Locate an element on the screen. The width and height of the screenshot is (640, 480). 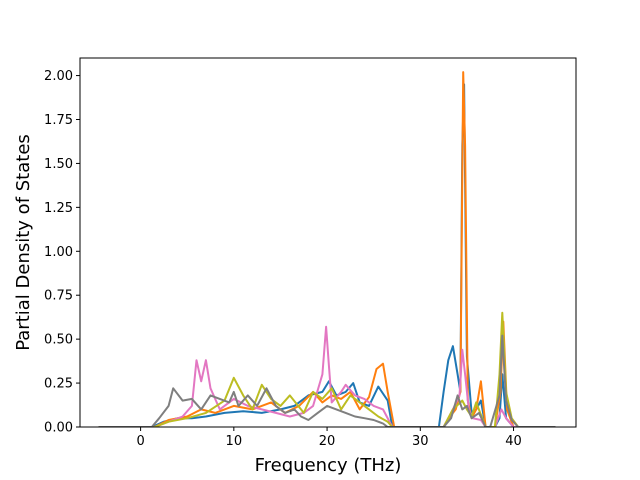
y-axis-title: Partial Density of States is located at coordinates (23, 242).